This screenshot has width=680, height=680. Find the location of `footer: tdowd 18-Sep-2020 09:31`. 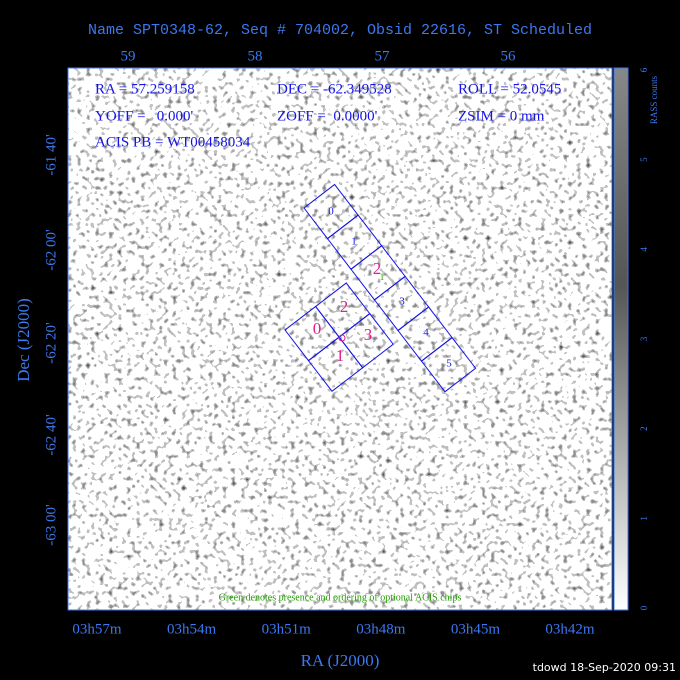

footer: tdowd 18-Sep-2020 09:31 is located at coordinates (604, 667).